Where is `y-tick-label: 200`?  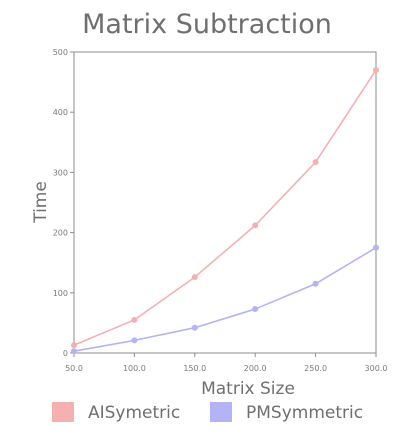
y-tick-label: 200 is located at coordinates (60, 233).